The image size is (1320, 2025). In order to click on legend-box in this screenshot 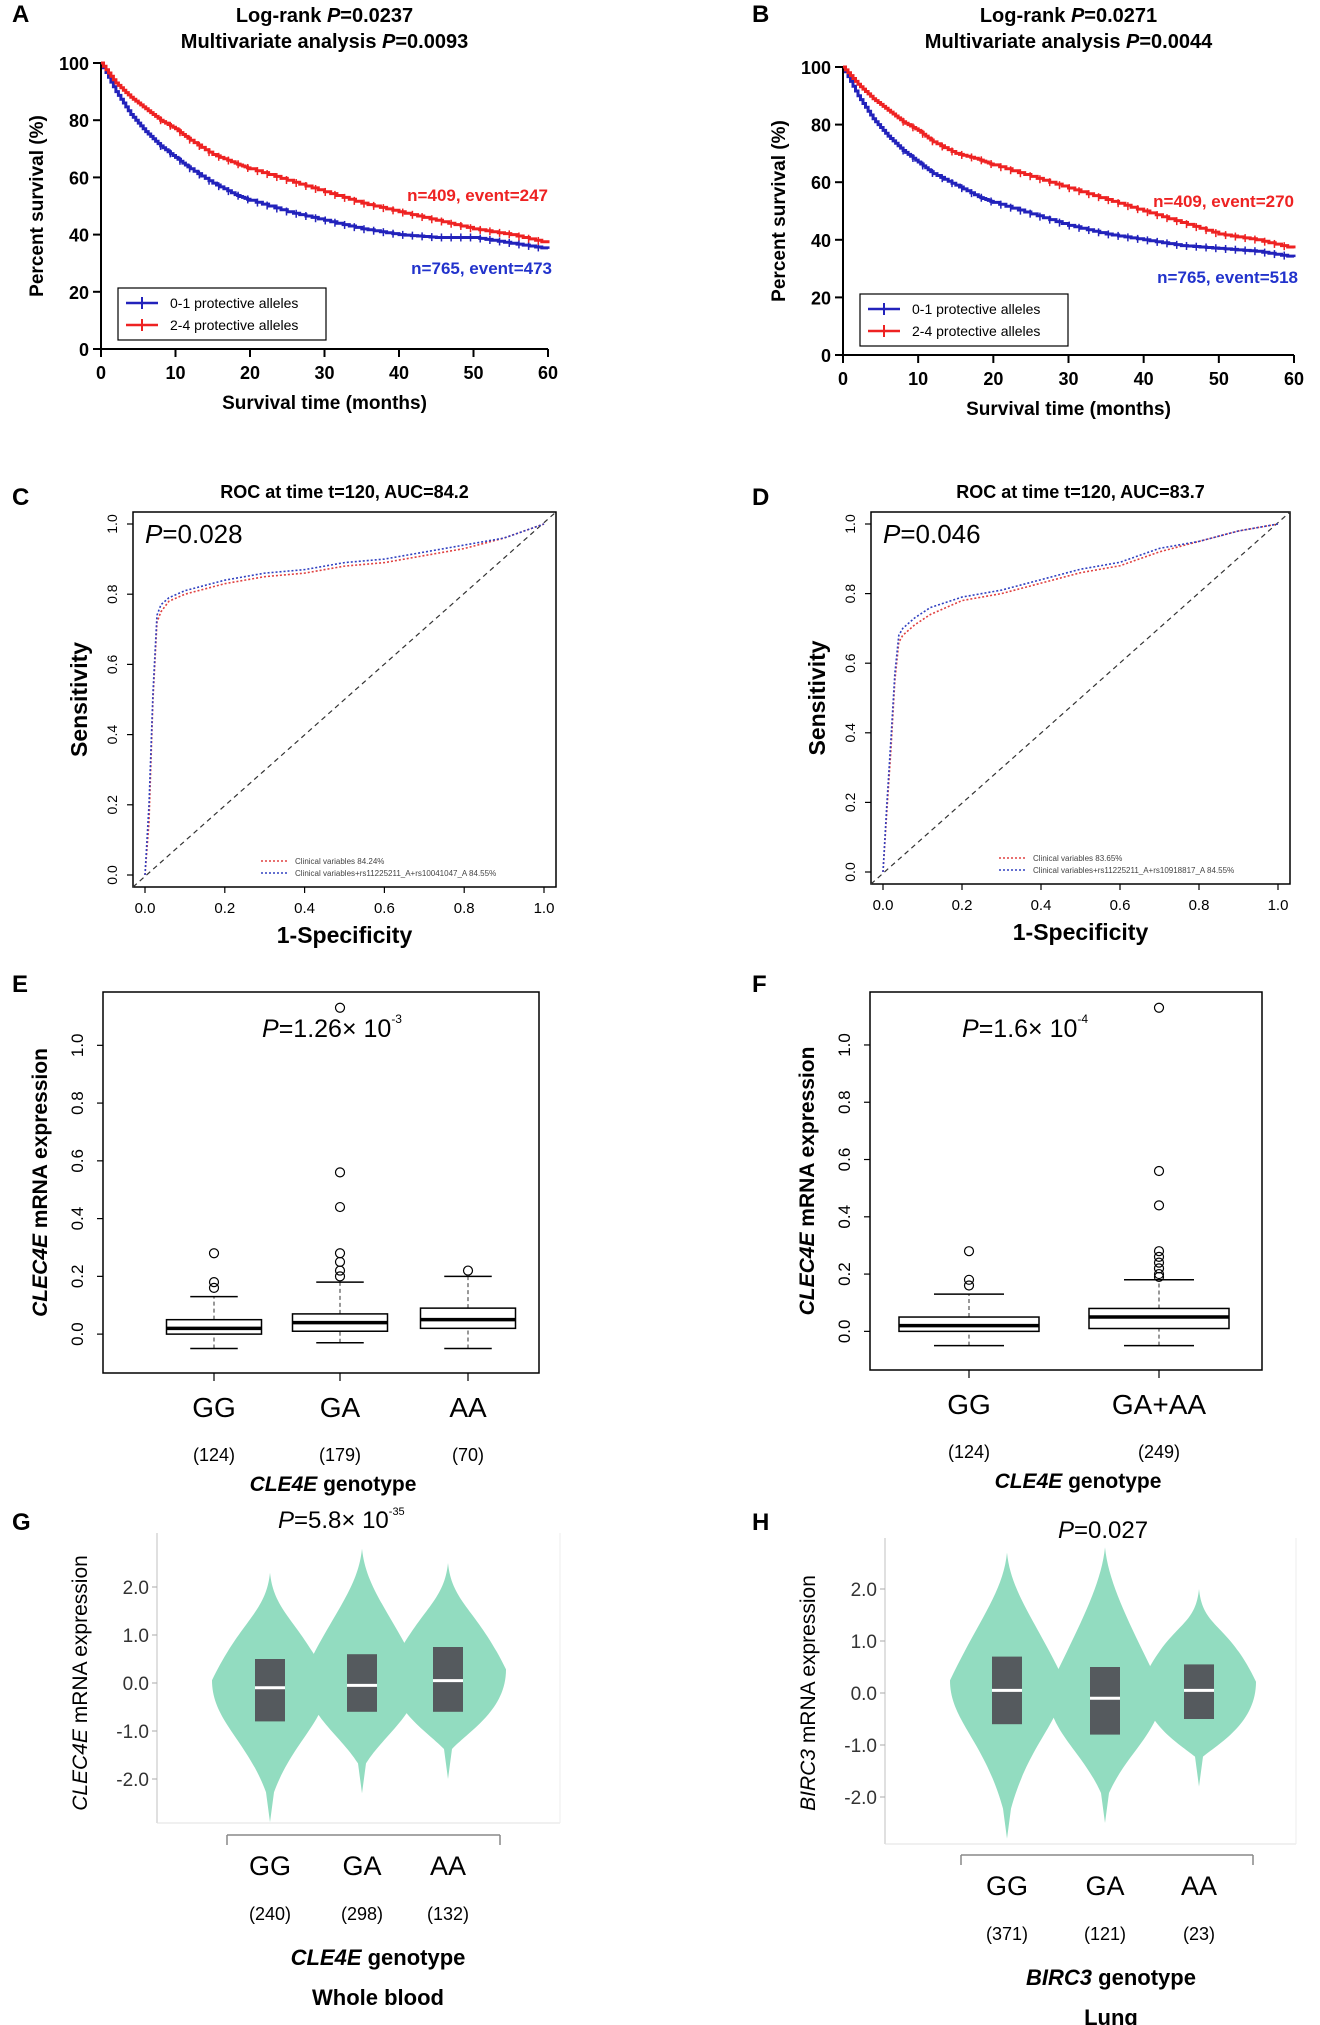, I will do `click(222, 314)`.